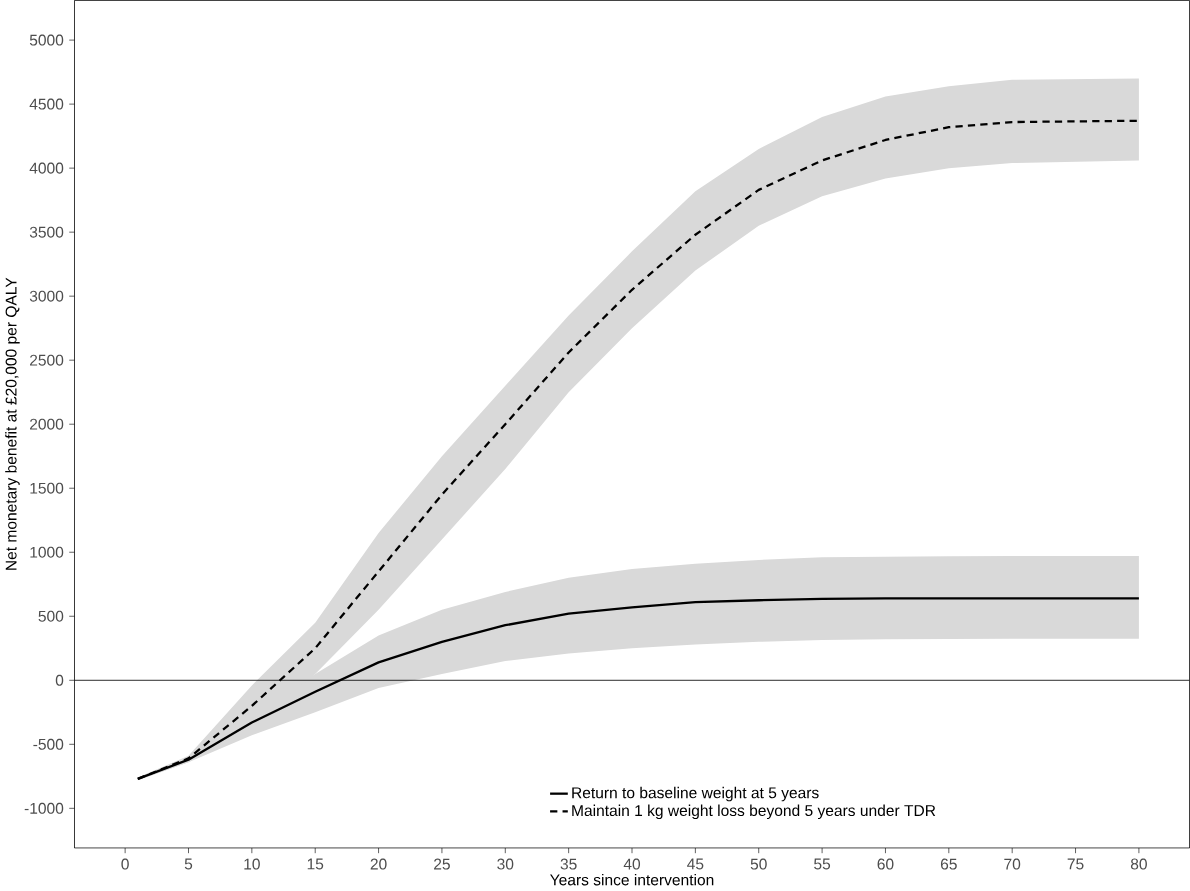  I want to click on y-axis-title: Net monetary benefit at £20,000 per QALY, so click(12, 424).